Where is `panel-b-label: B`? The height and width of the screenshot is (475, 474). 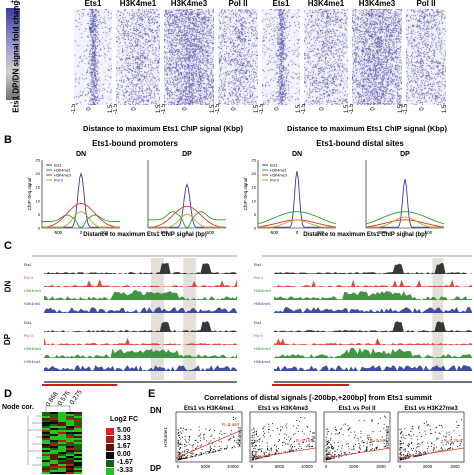
panel-b-label: B is located at coordinates (8, 140).